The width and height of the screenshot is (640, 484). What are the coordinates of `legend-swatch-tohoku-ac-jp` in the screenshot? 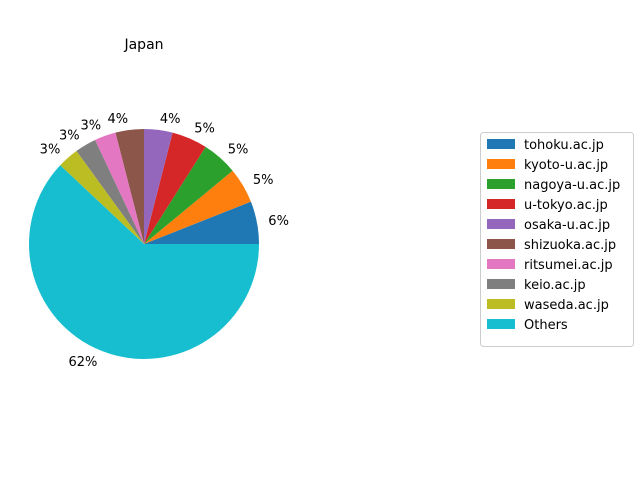 It's located at (501, 144).